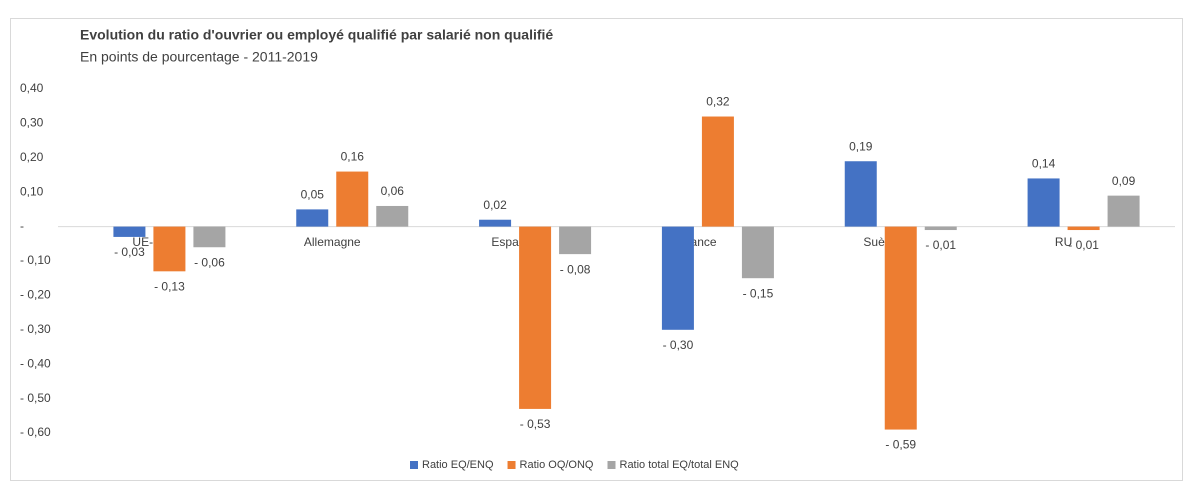 Image resolution: width=1184 pixels, height=481 pixels. I want to click on y-tick-label: - 0,20, so click(35, 295).